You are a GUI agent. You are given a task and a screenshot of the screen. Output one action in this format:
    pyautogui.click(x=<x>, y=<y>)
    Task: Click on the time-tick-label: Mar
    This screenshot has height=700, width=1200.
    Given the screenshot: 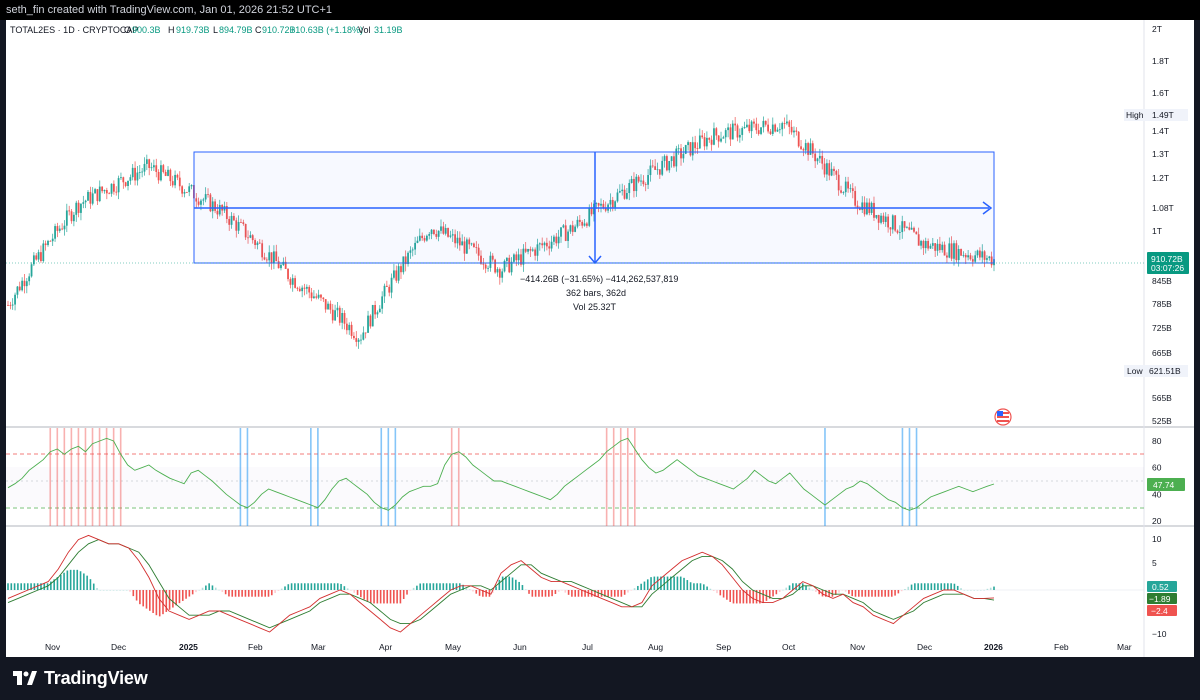 What is the action you would take?
    pyautogui.click(x=1124, y=647)
    